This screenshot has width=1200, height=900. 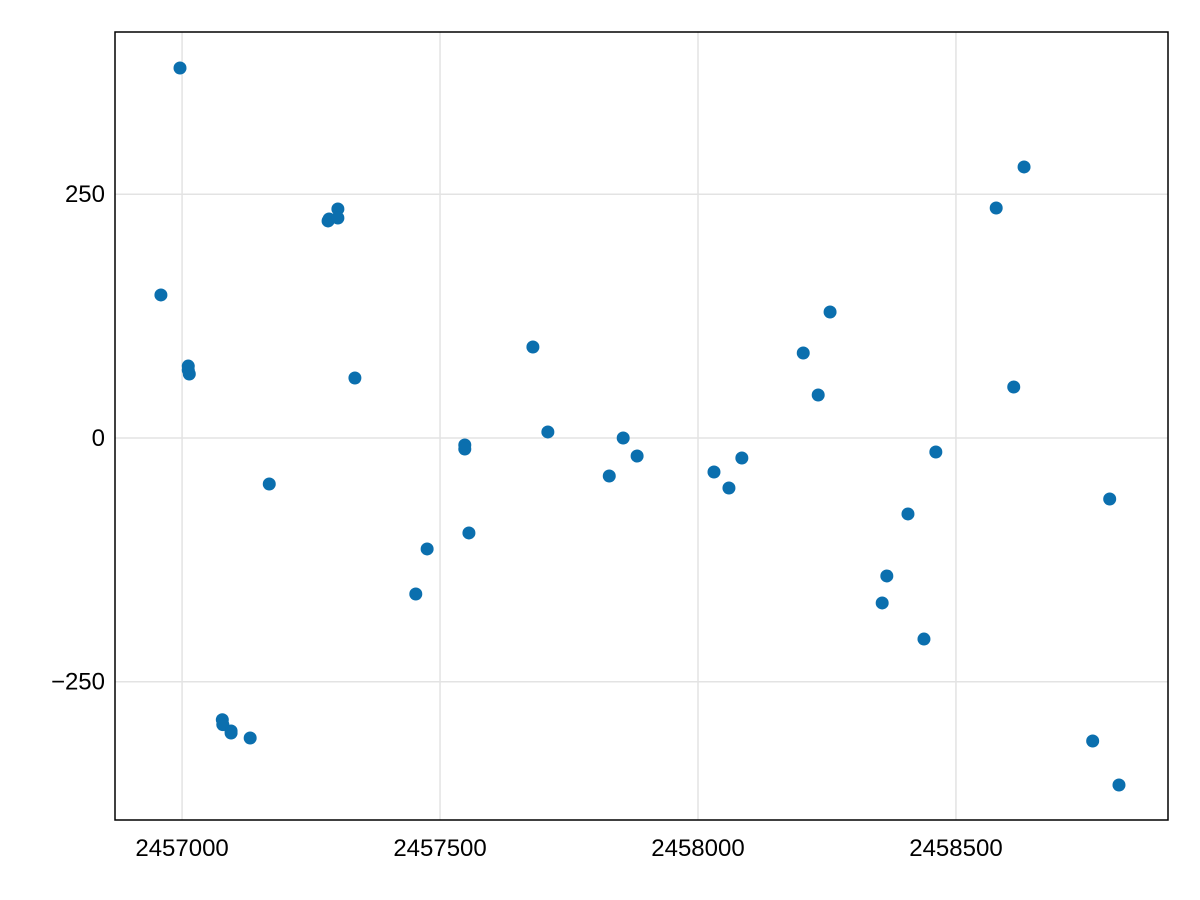 What do you see at coordinates (439, 848) in the screenshot?
I see `x-tick-label: 2457500` at bounding box center [439, 848].